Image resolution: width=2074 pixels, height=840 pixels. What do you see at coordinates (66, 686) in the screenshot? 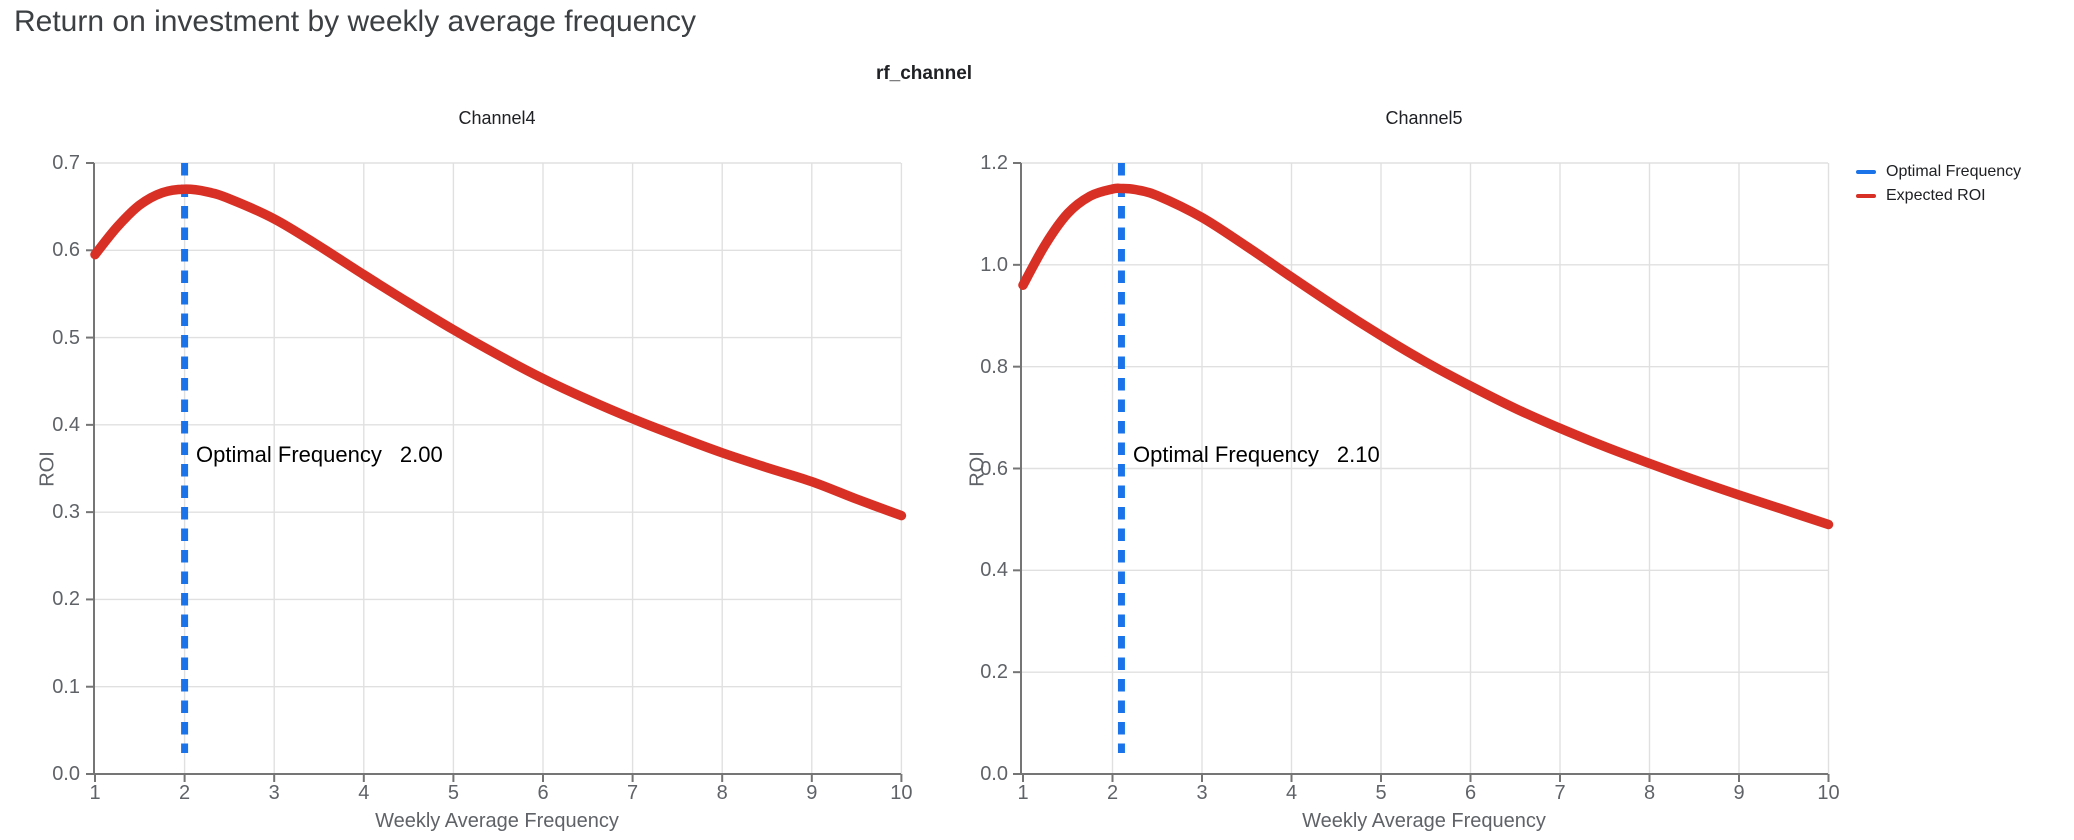
I see `y-tick-label: 0.1` at bounding box center [66, 686].